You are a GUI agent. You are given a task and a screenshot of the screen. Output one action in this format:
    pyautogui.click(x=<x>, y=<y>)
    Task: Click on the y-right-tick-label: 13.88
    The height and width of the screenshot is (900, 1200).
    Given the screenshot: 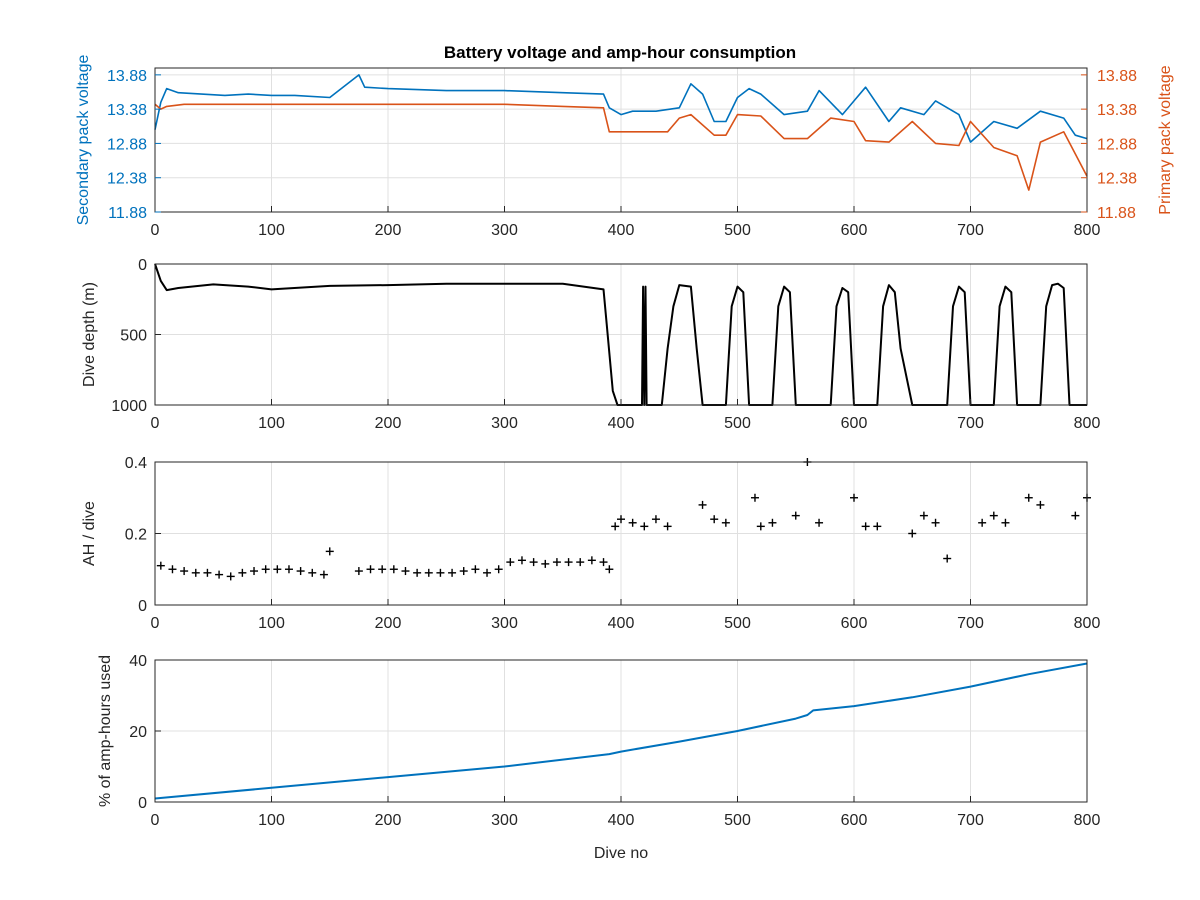 What is the action you would take?
    pyautogui.click(x=1117, y=76)
    